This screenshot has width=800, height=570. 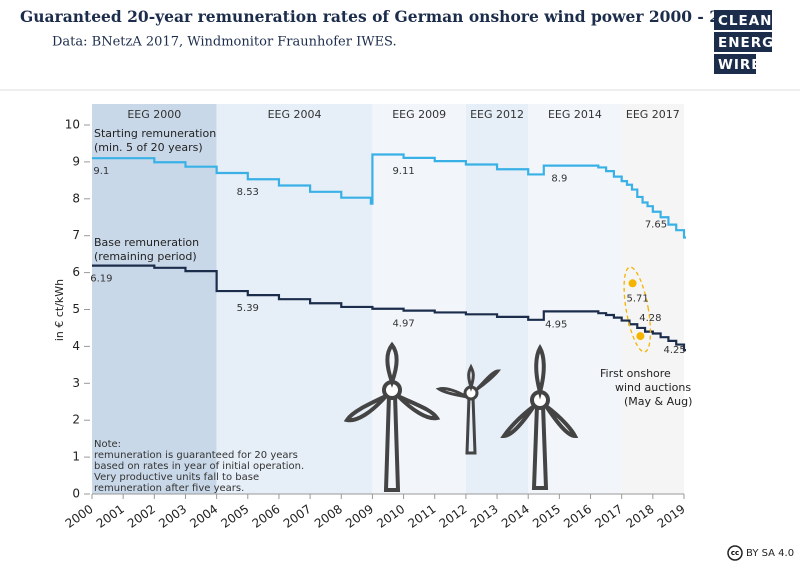 What do you see at coordinates (403, 171) in the screenshot?
I see `value-label: 9.11` at bounding box center [403, 171].